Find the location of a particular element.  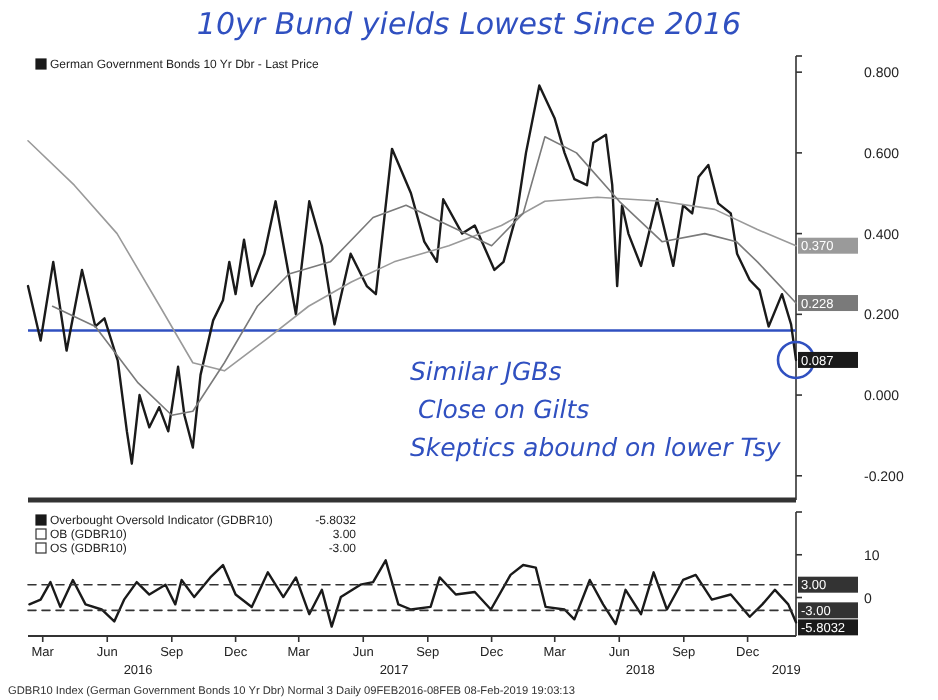

annotation: Skeptics abound on lower Tsy is located at coordinates (596, 447).